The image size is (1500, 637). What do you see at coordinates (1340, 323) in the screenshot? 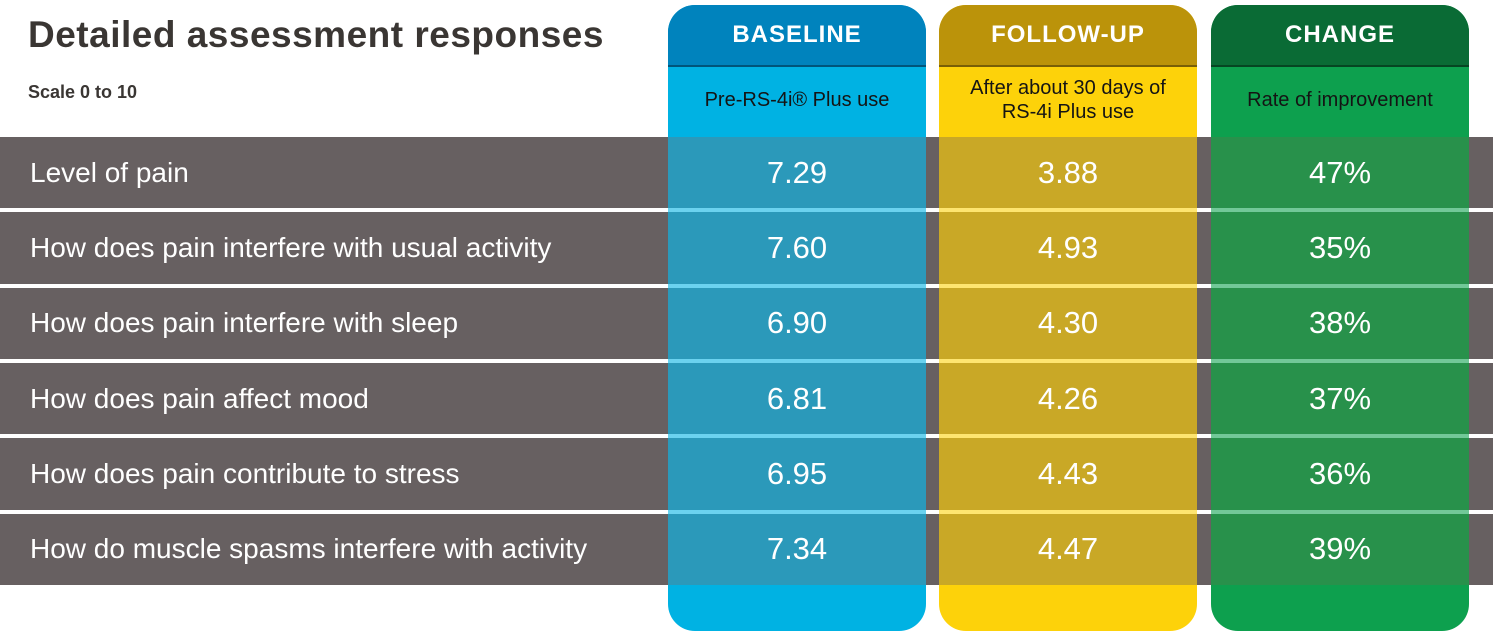
I see `value-cell: 38%` at bounding box center [1340, 323].